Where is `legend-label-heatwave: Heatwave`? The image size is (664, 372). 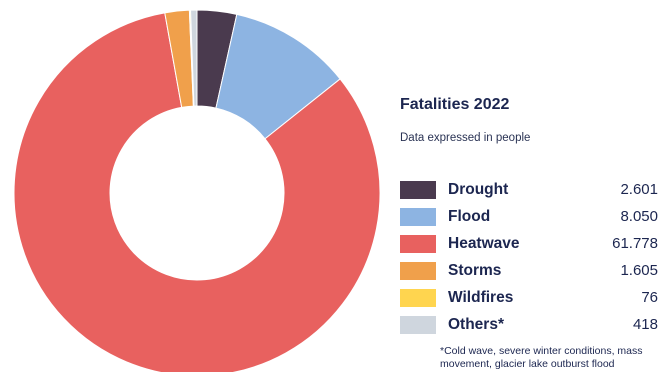 legend-label-heatwave: Heatwave is located at coordinates (484, 243).